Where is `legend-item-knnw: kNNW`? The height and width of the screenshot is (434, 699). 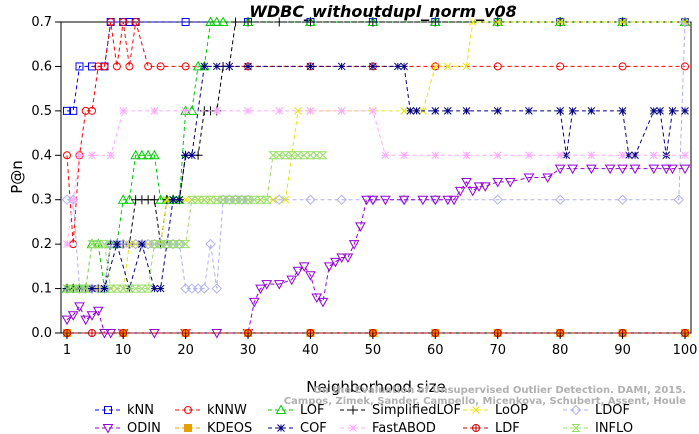 legend-item-knnw: kNNW is located at coordinates (211, 410).